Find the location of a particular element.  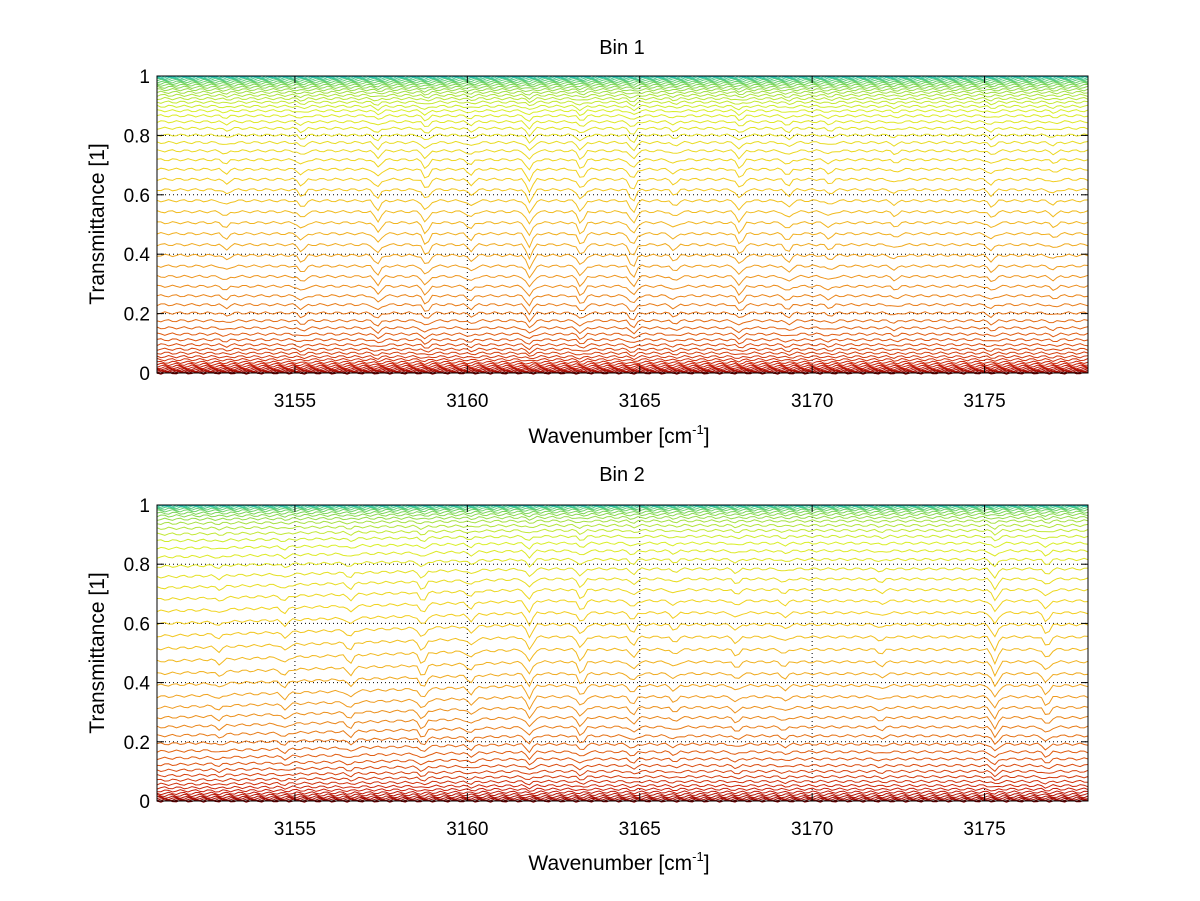

bin-1-y-tick-label: 0.2 is located at coordinates (137, 315).